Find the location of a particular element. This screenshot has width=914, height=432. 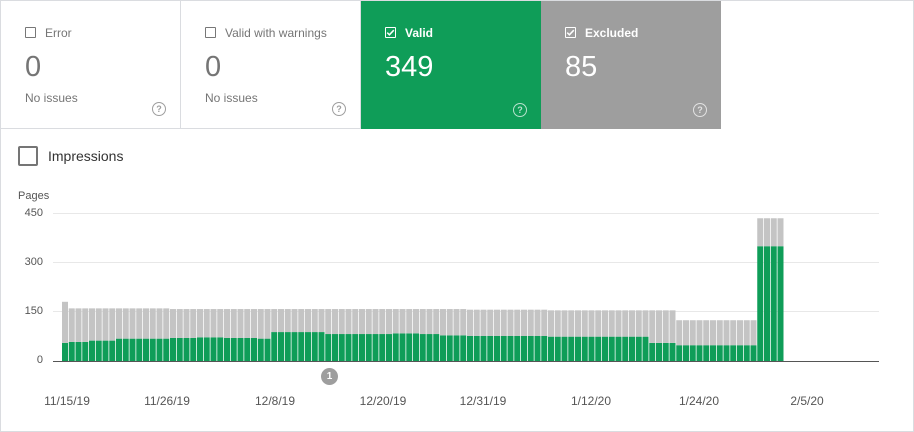

error-card: Error 0 No issues ? is located at coordinates (91, 65).